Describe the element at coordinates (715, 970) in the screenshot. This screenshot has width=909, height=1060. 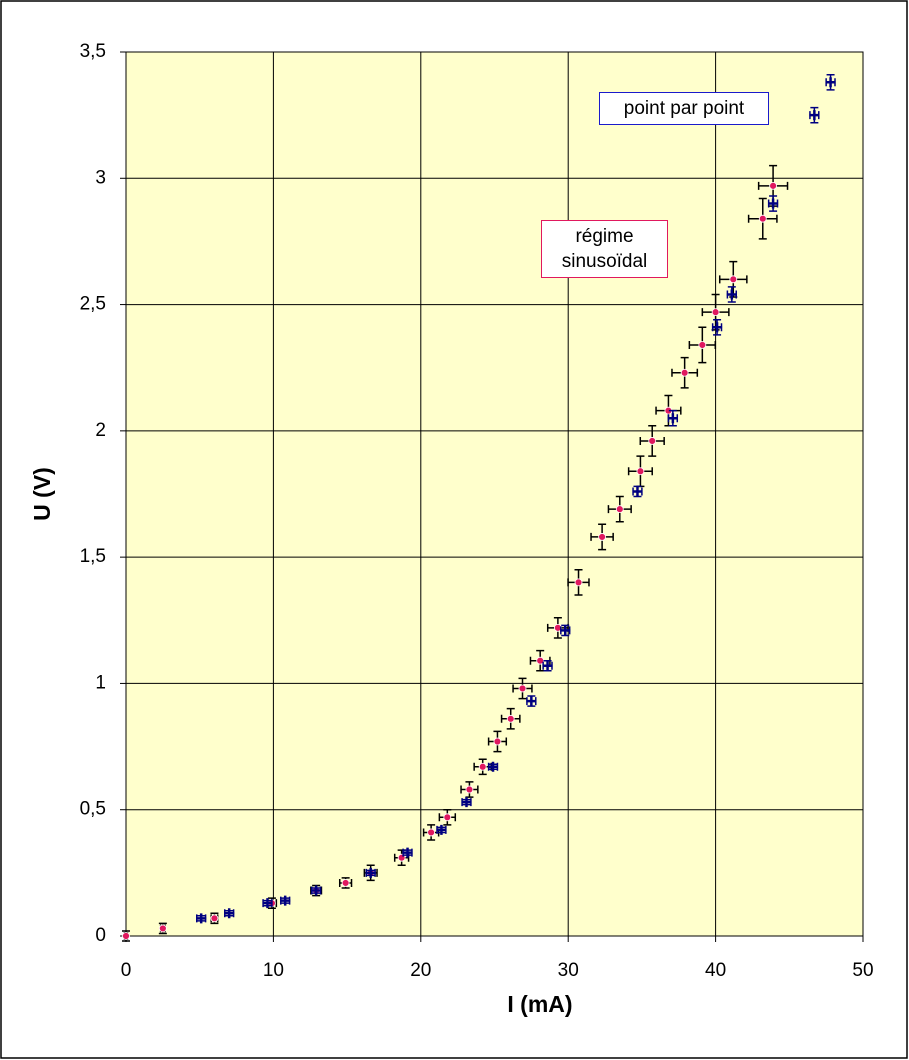
I see `x-tick-label: 40` at that location.